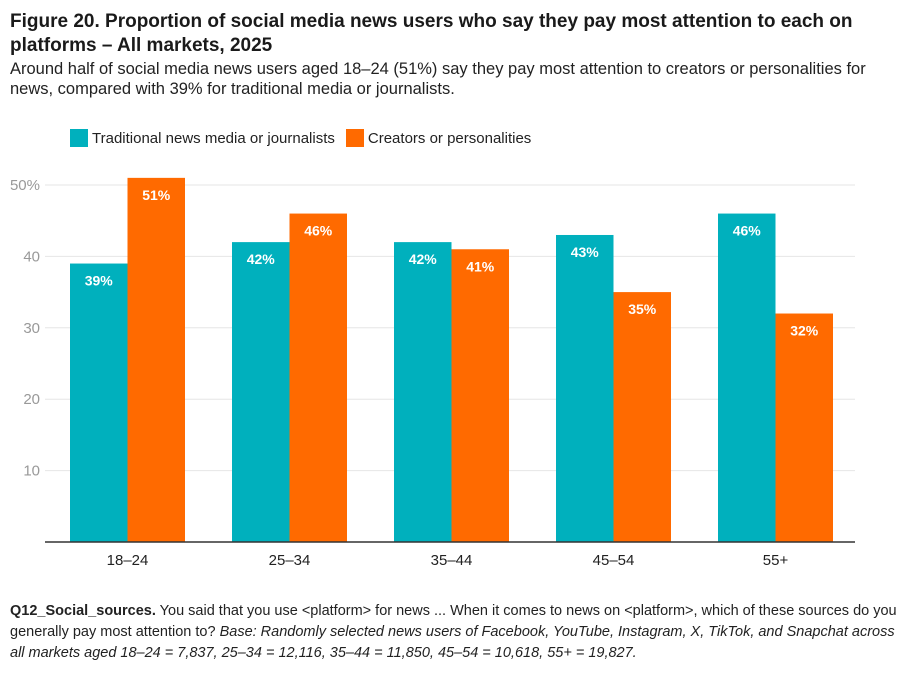 This screenshot has height=673, width=905. I want to click on data-label: 41%, so click(480, 266).